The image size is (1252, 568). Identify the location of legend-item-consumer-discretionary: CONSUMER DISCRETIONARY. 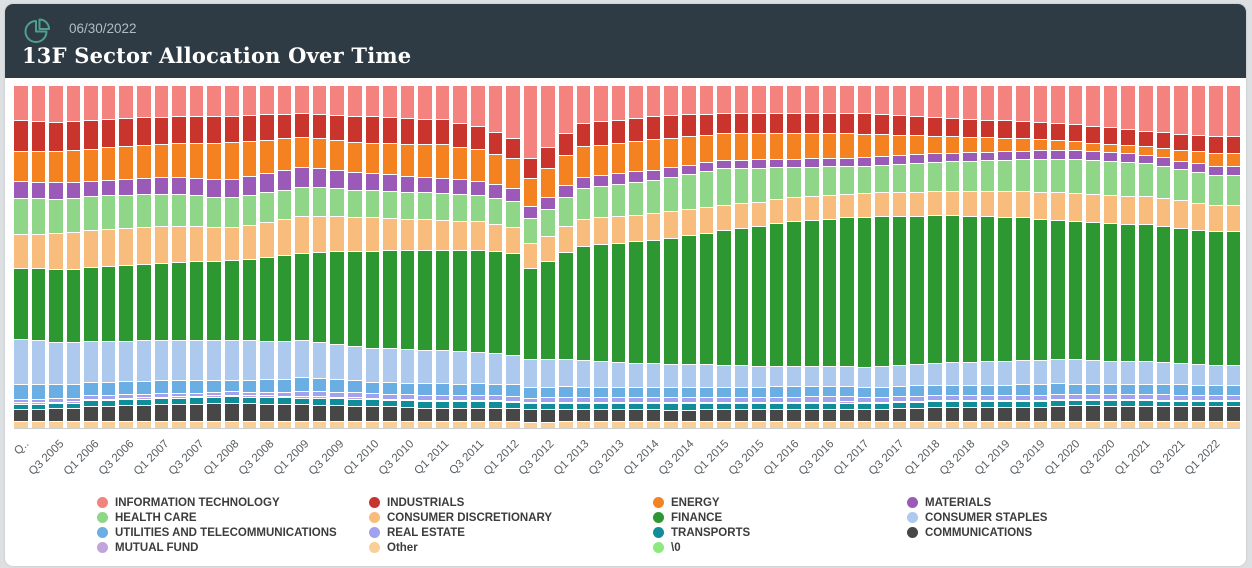
(511, 517).